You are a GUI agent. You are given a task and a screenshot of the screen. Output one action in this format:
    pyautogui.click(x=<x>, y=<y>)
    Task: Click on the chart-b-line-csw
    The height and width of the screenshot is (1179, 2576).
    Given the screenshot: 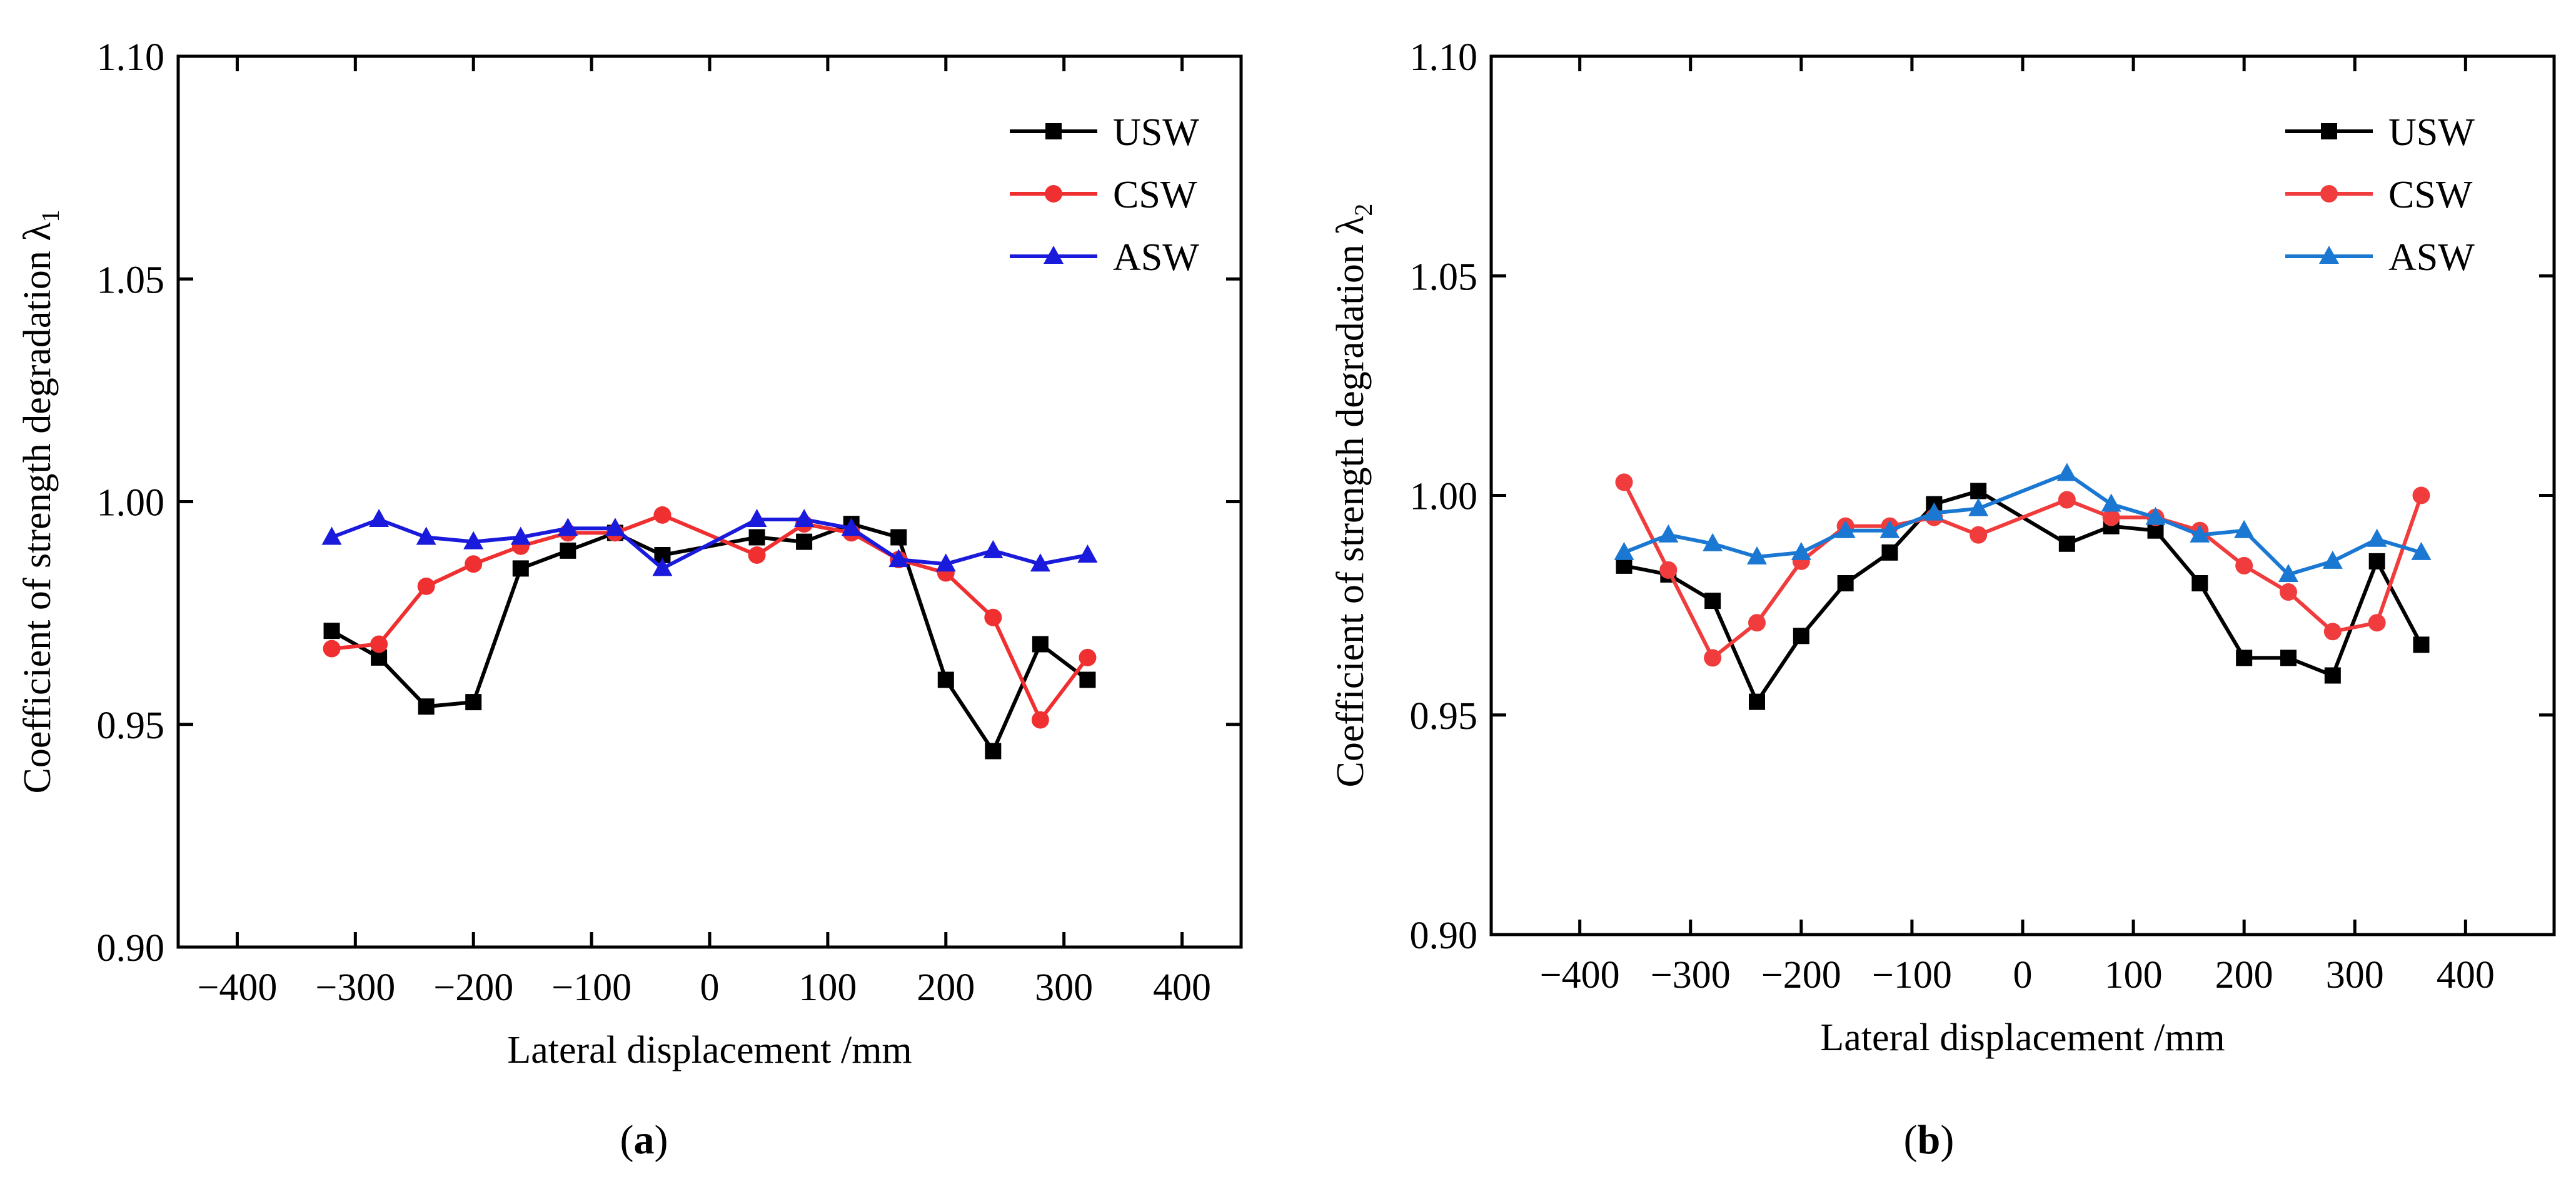 What is the action you would take?
    pyautogui.click(x=2022, y=570)
    